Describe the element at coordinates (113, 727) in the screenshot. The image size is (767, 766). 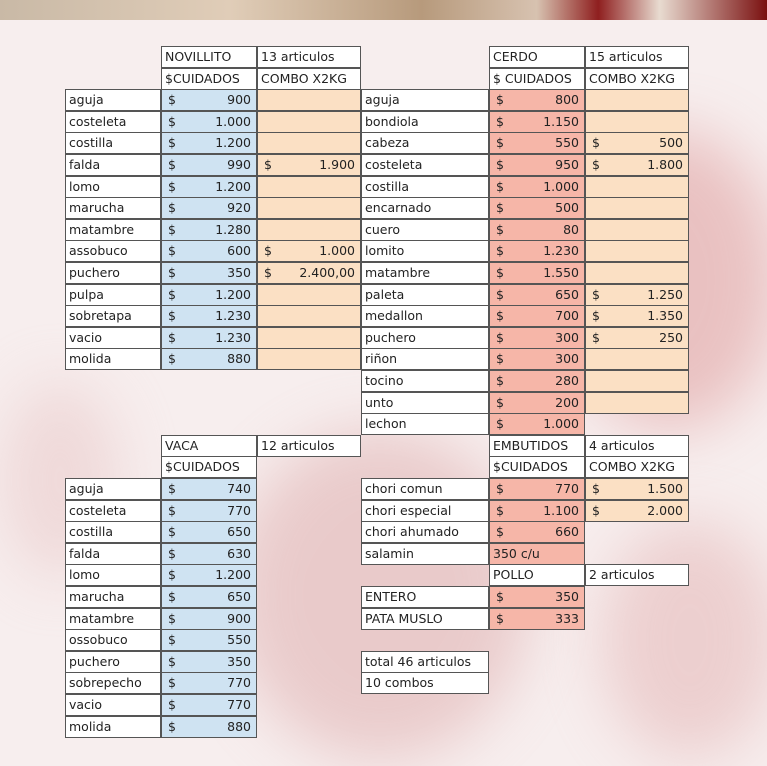
I see `vaca-cut-name: molida` at that location.